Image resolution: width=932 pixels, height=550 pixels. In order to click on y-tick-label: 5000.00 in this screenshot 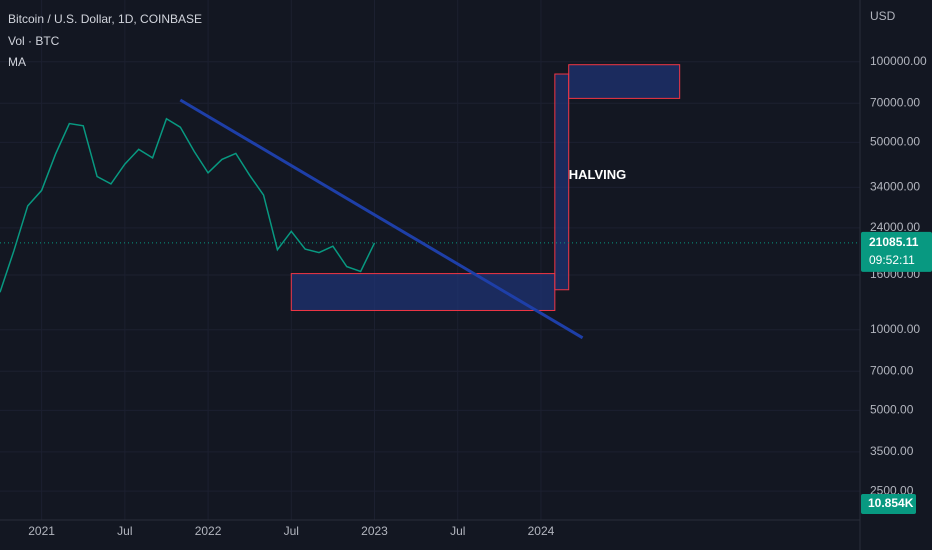, I will do `click(892, 410)`.